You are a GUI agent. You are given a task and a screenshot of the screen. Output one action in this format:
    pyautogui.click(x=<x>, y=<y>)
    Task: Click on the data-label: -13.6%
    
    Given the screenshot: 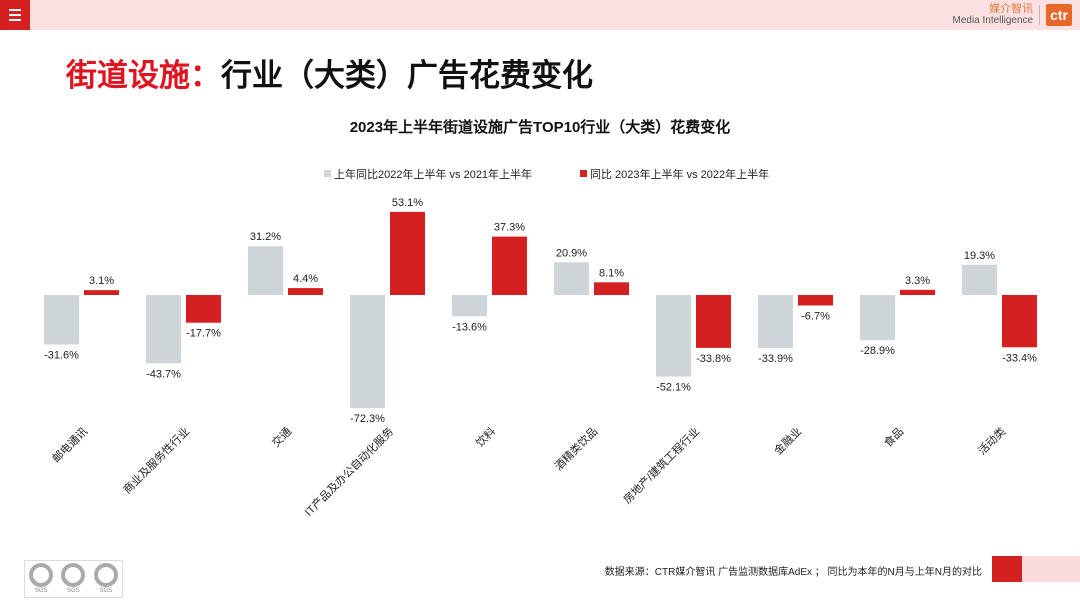 What is the action you would take?
    pyautogui.click(x=469, y=327)
    